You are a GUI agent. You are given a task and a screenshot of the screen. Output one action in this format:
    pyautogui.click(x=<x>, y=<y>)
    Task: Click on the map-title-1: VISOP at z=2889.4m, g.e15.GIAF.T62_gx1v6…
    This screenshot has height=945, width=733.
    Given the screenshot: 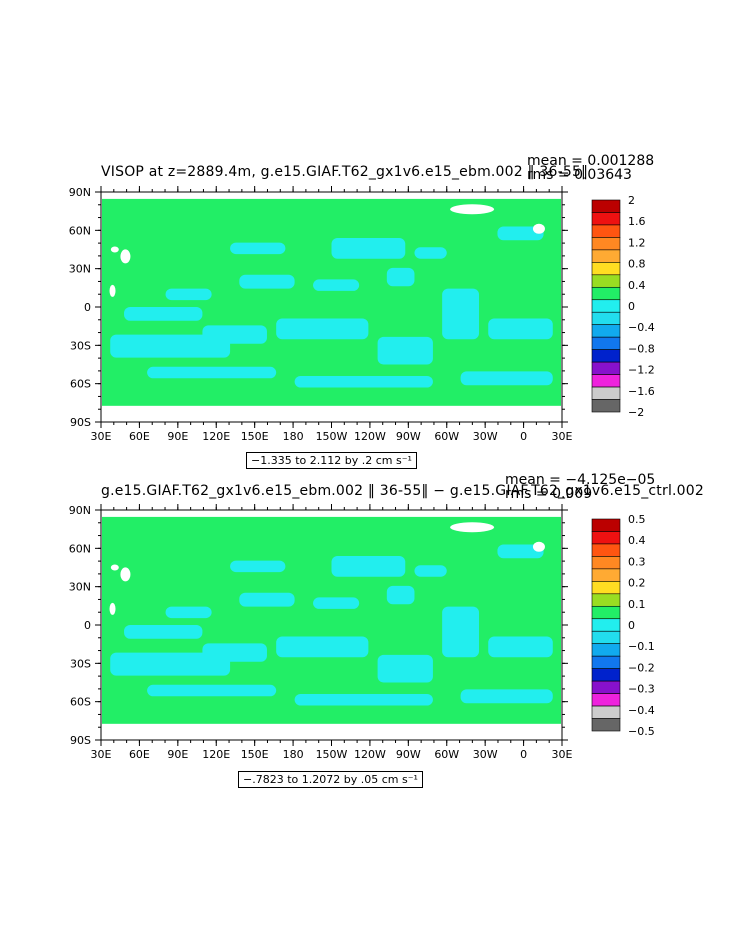 What is the action you would take?
    pyautogui.click(x=345, y=172)
    